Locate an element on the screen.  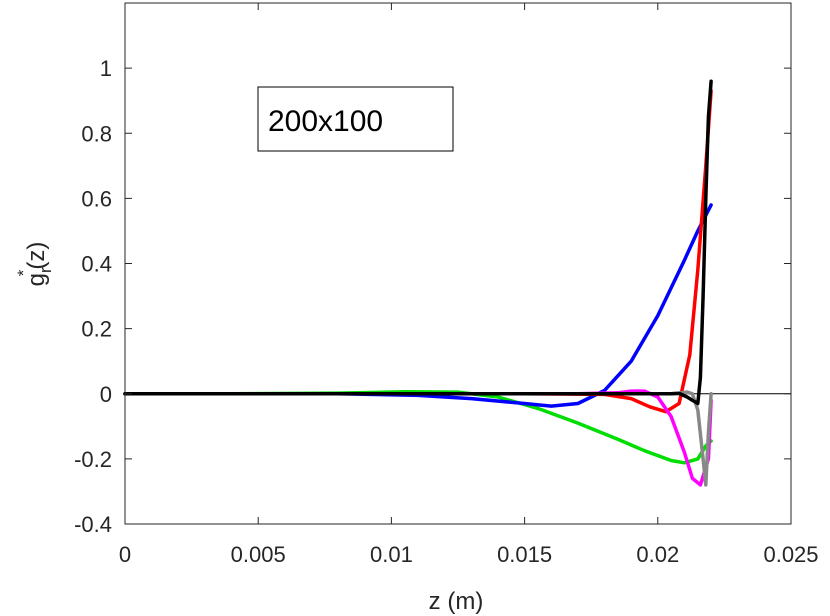
y-tick-label-3: 0.2 is located at coordinates (96, 329).